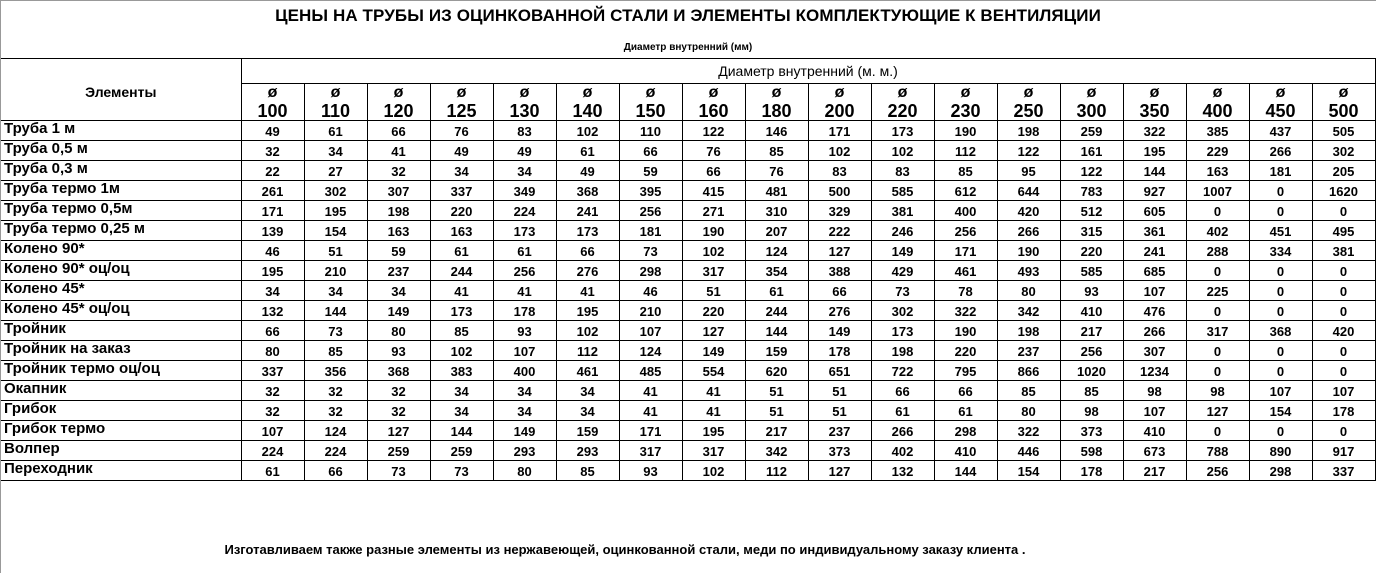 This screenshot has height=573, width=1376. What do you see at coordinates (1154, 102) in the screenshot?
I see `diameter-header-cell: ø 350` at bounding box center [1154, 102].